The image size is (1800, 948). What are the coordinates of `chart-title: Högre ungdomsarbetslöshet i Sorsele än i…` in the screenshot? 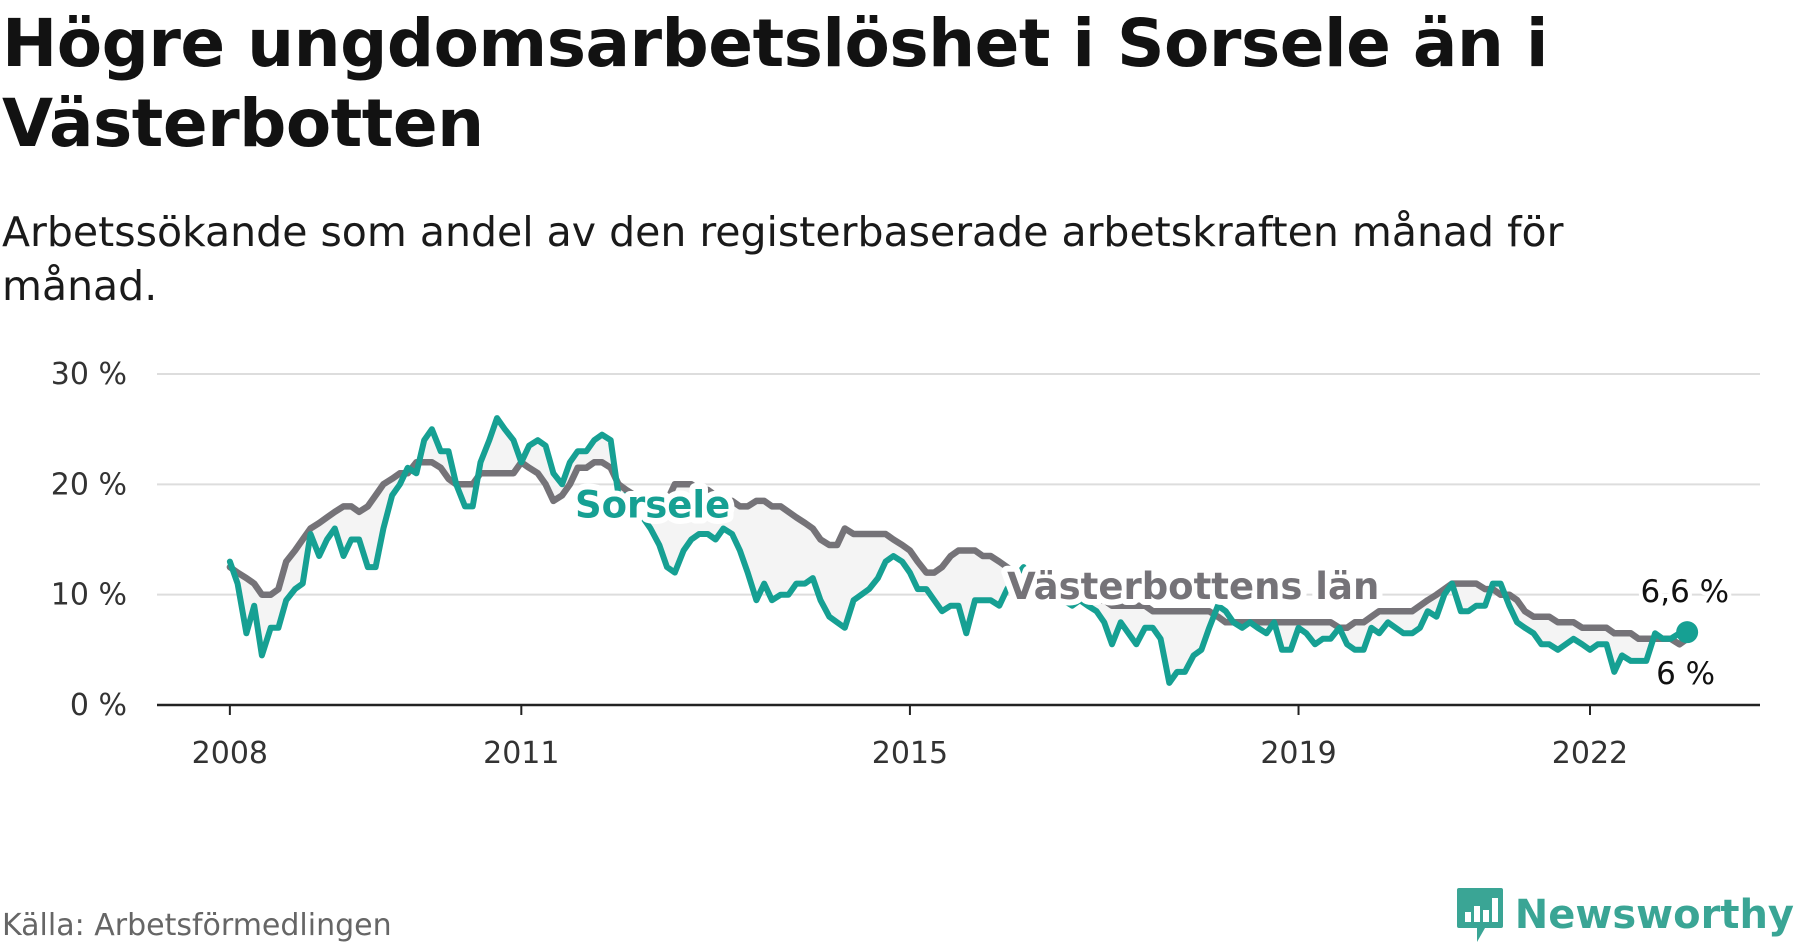 It's located at (775, 83).